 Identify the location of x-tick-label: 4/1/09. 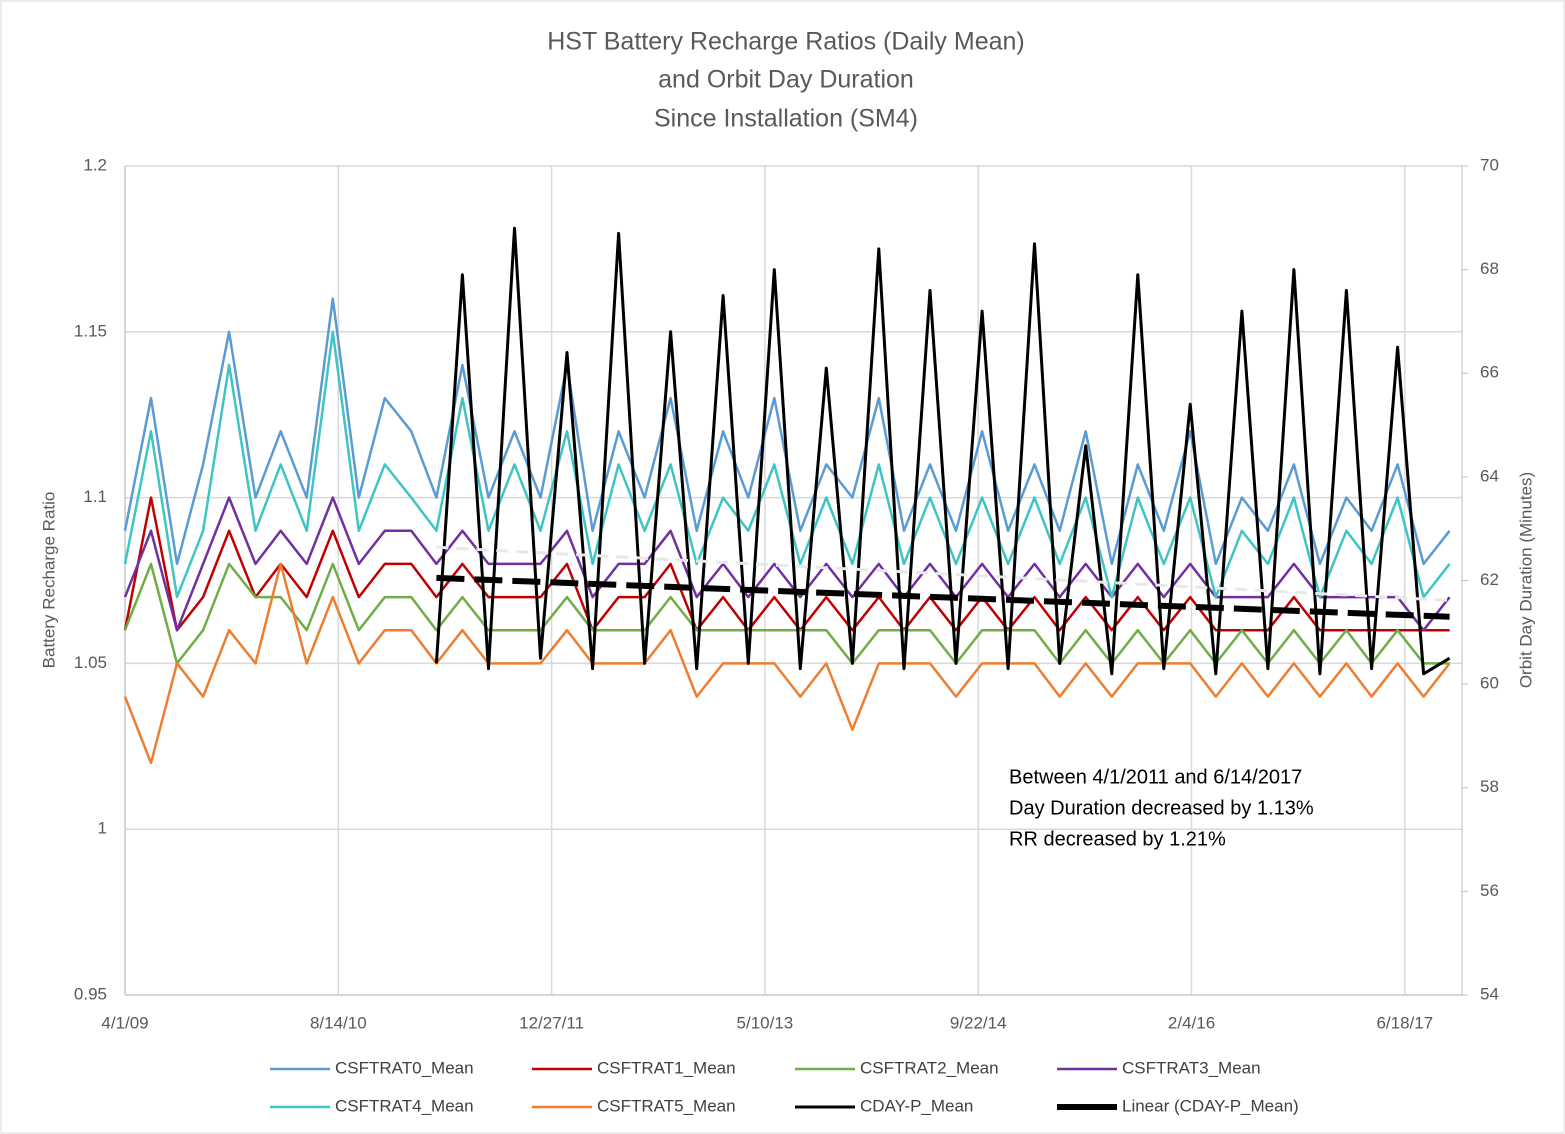
(124, 1022).